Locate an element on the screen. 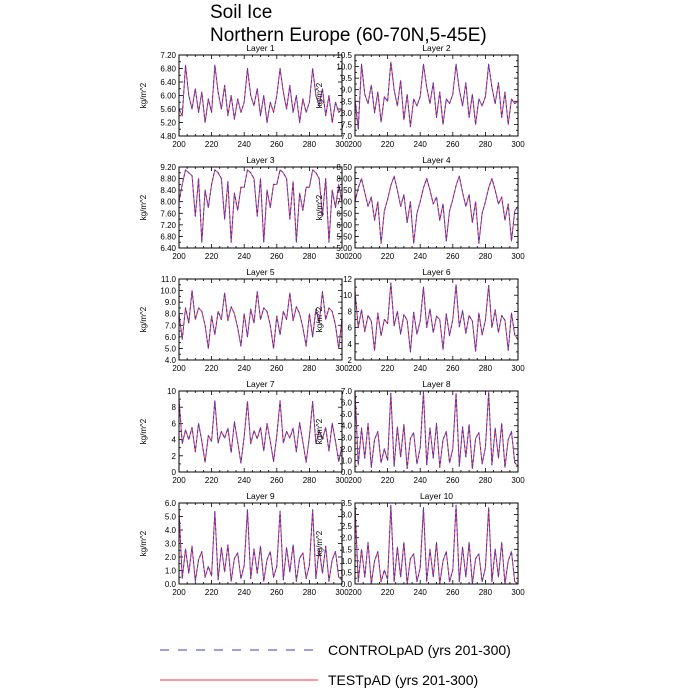  layer-4-ytick-label: 6.50 is located at coordinates (344, 213).